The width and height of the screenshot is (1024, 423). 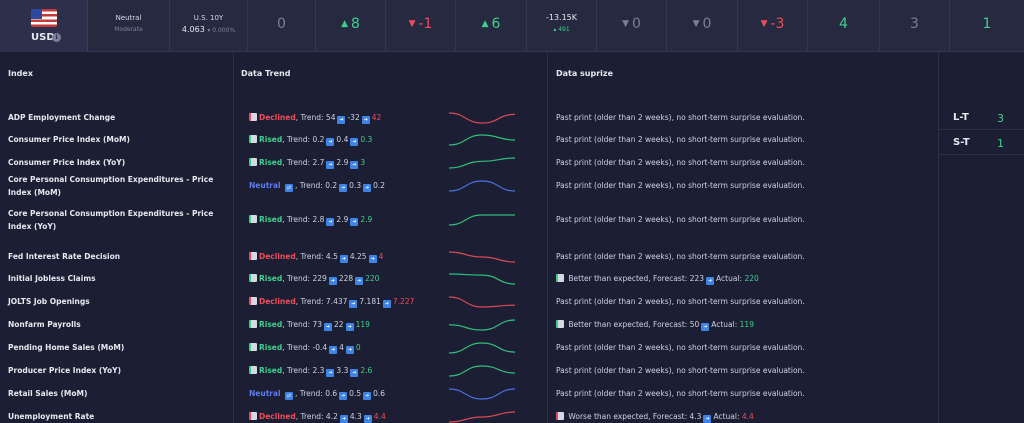 What do you see at coordinates (346, 278) in the screenshot?
I see `trend-value-2: 228` at bounding box center [346, 278].